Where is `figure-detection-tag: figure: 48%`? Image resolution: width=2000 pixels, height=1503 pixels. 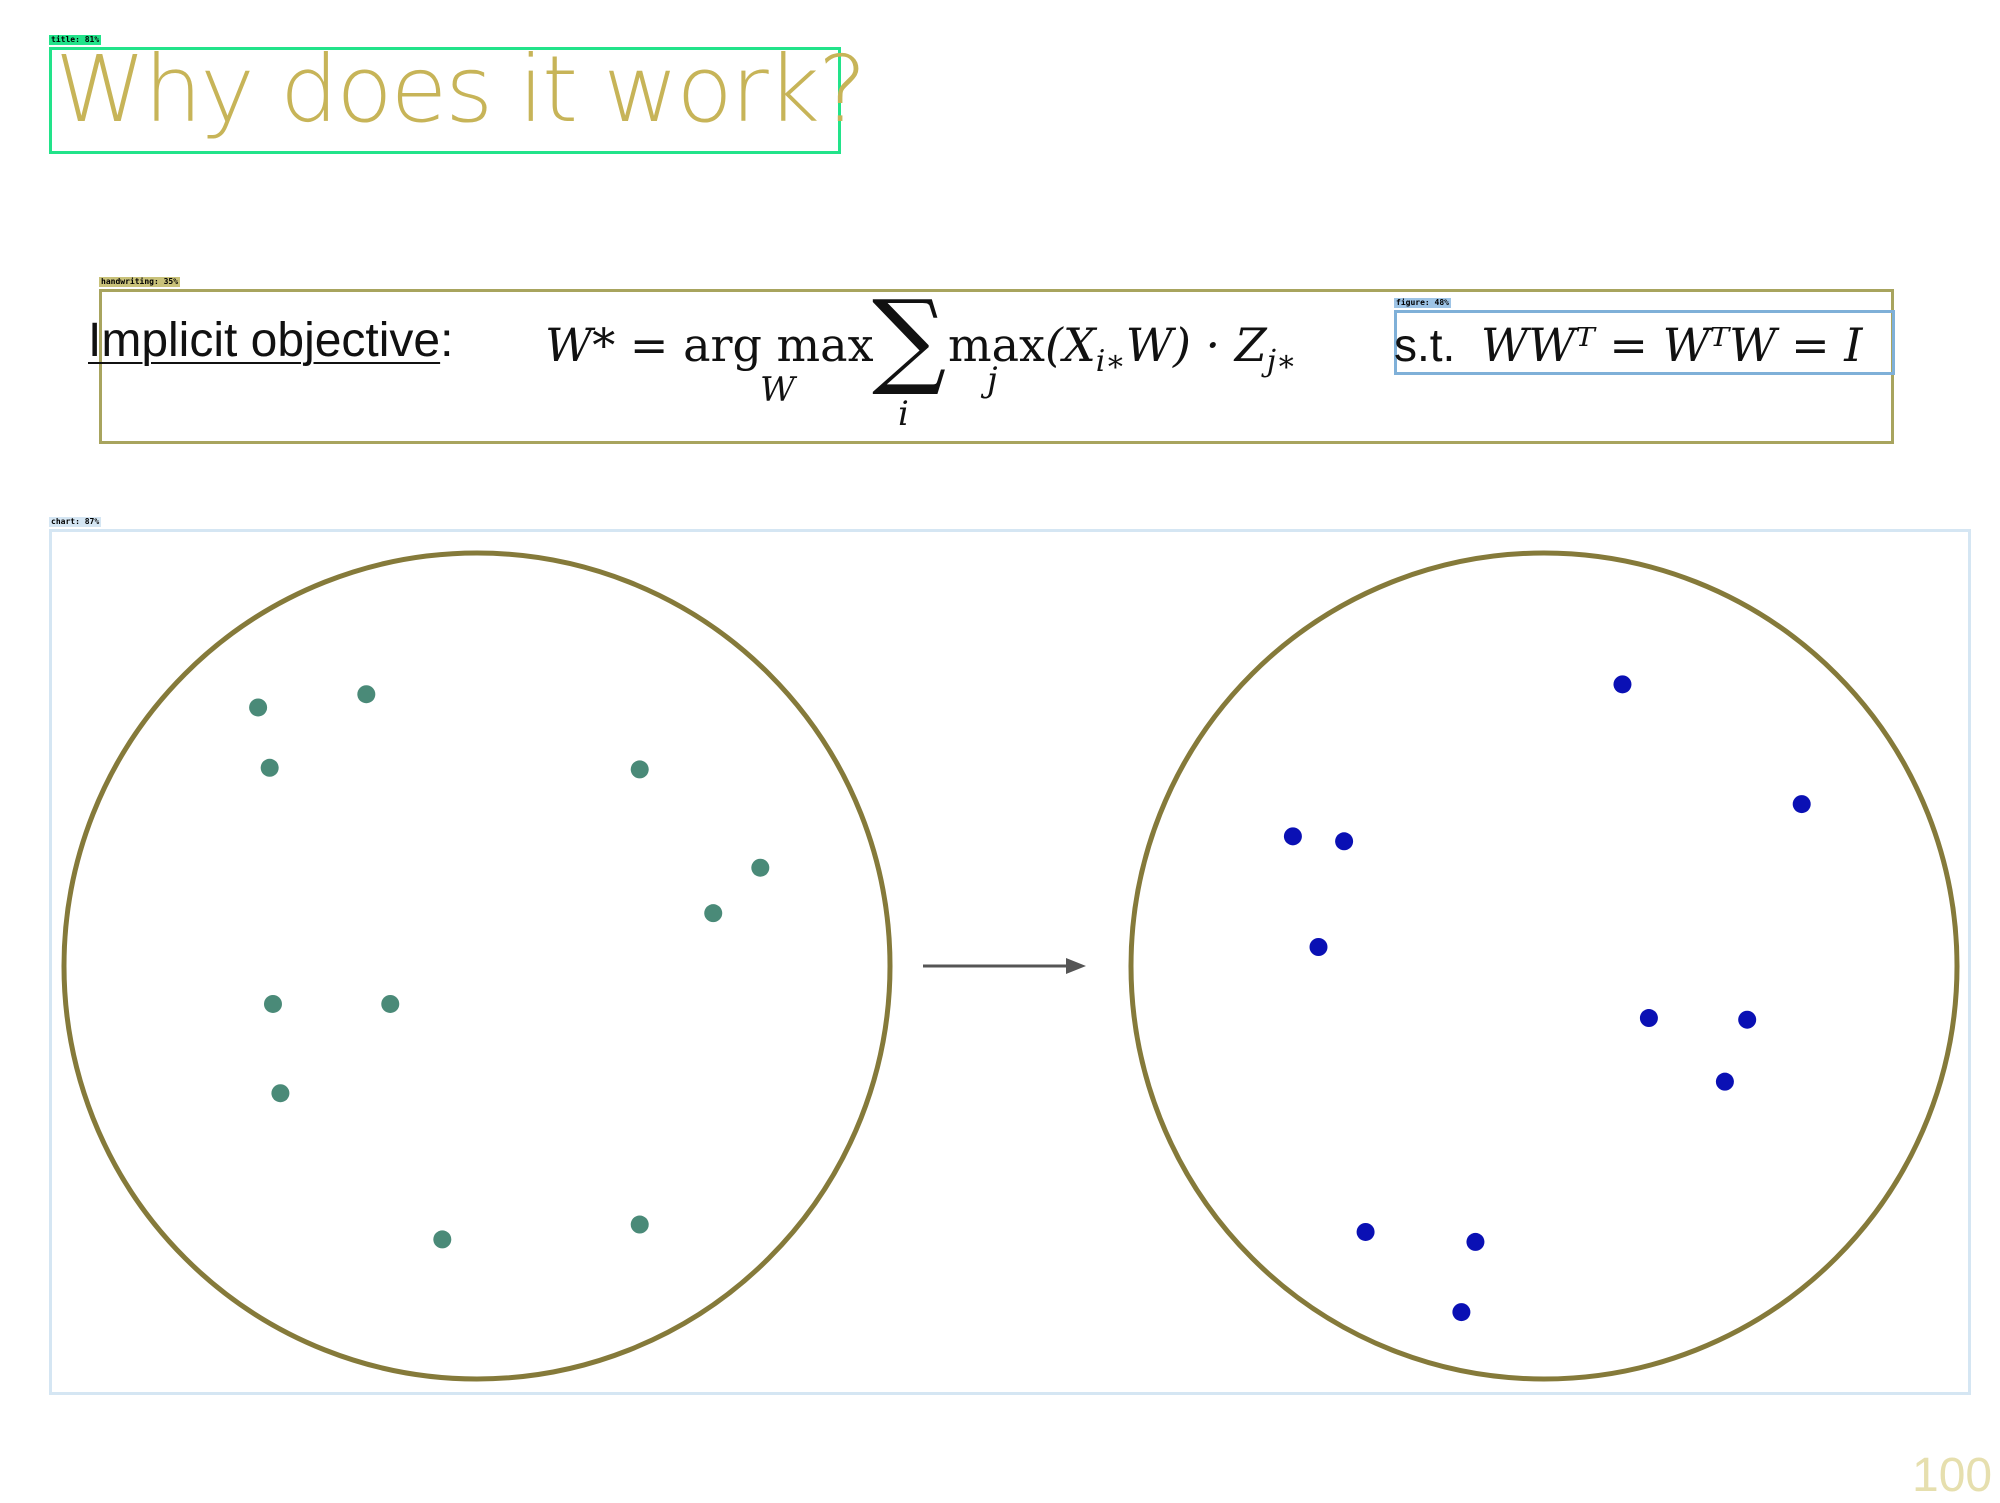 figure-detection-tag: figure: 48% is located at coordinates (1422, 303).